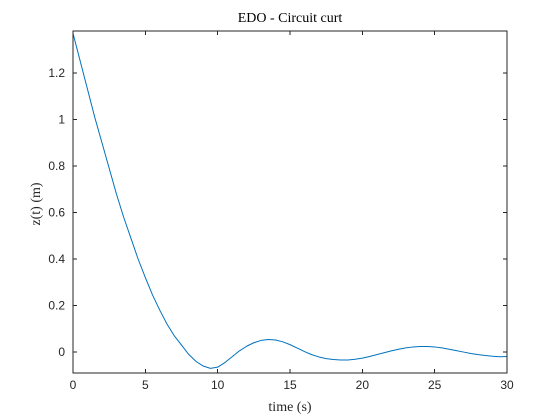  I want to click on x-tick-label: 25, so click(435, 385).